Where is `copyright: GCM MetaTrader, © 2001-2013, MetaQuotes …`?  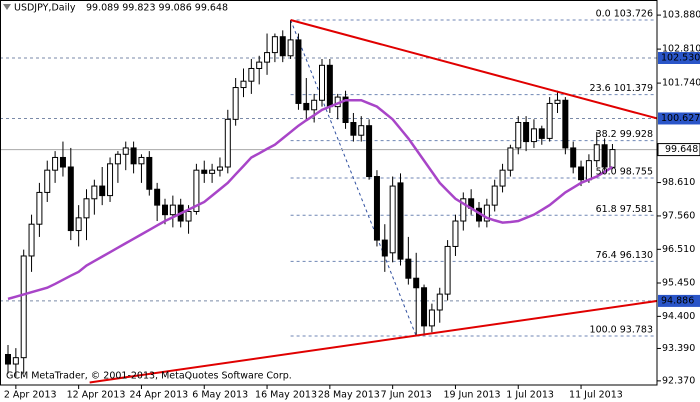 copyright: GCM MetaTrader, © 2001-2013, MetaQuotes … is located at coordinates (149, 376).